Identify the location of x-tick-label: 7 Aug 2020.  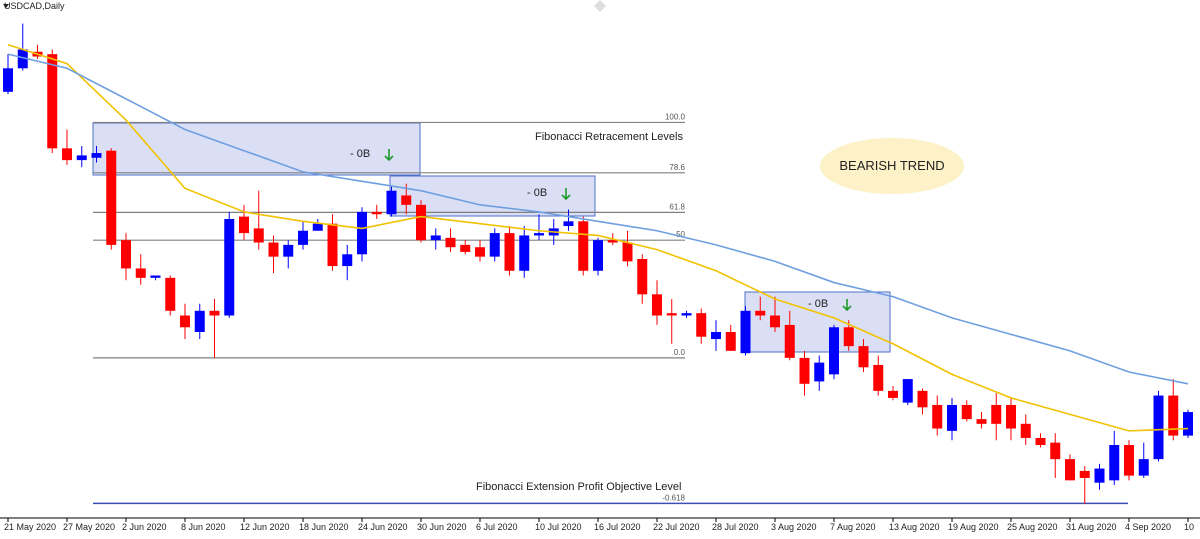
(853, 527).